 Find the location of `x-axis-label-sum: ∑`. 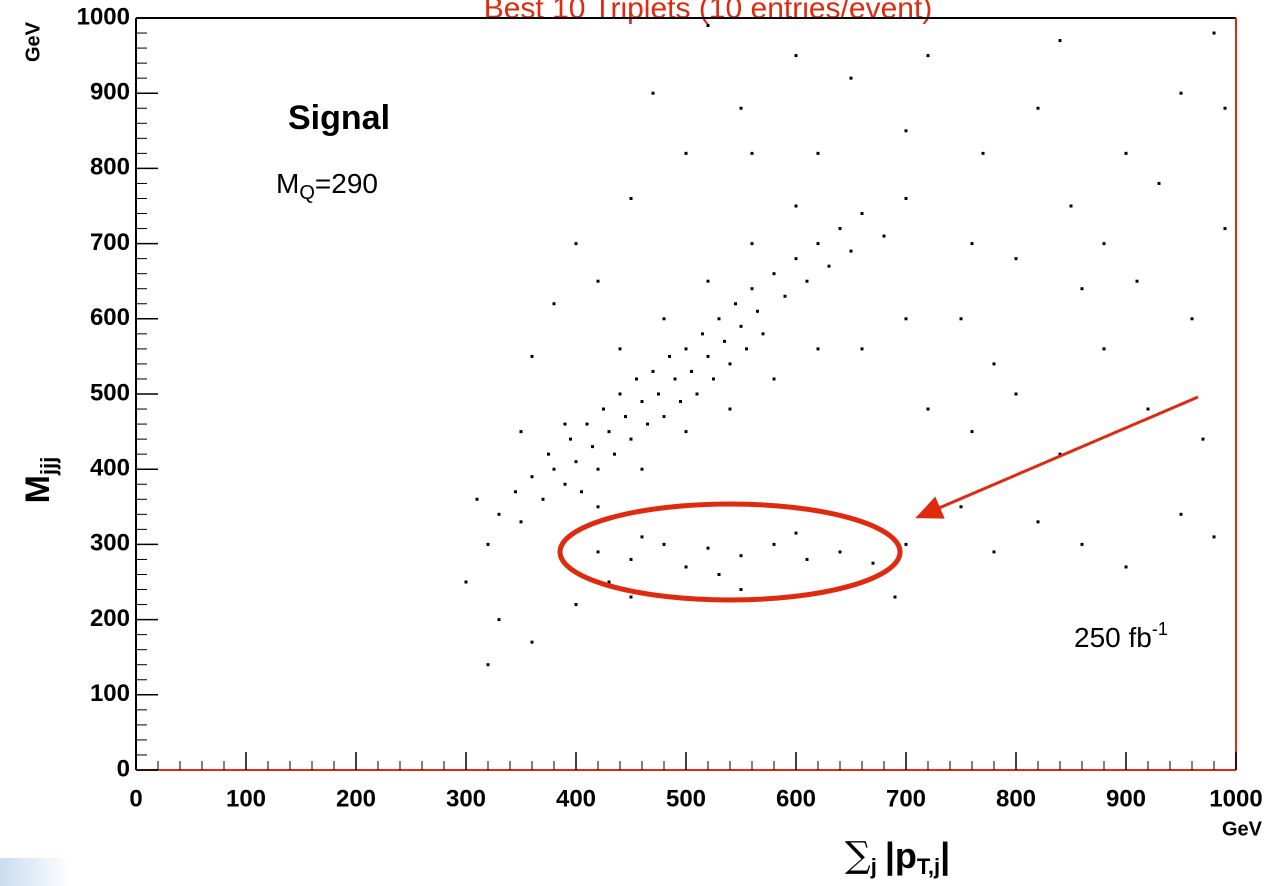

x-axis-label-sum: ∑ is located at coordinates (858, 855).